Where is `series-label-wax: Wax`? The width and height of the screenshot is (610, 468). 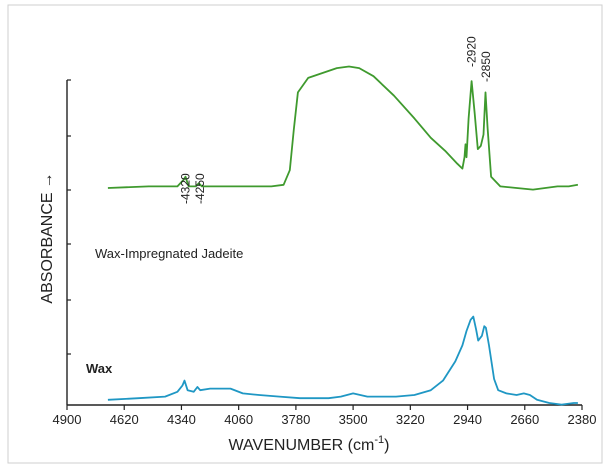
series-label-wax: Wax is located at coordinates (99, 368).